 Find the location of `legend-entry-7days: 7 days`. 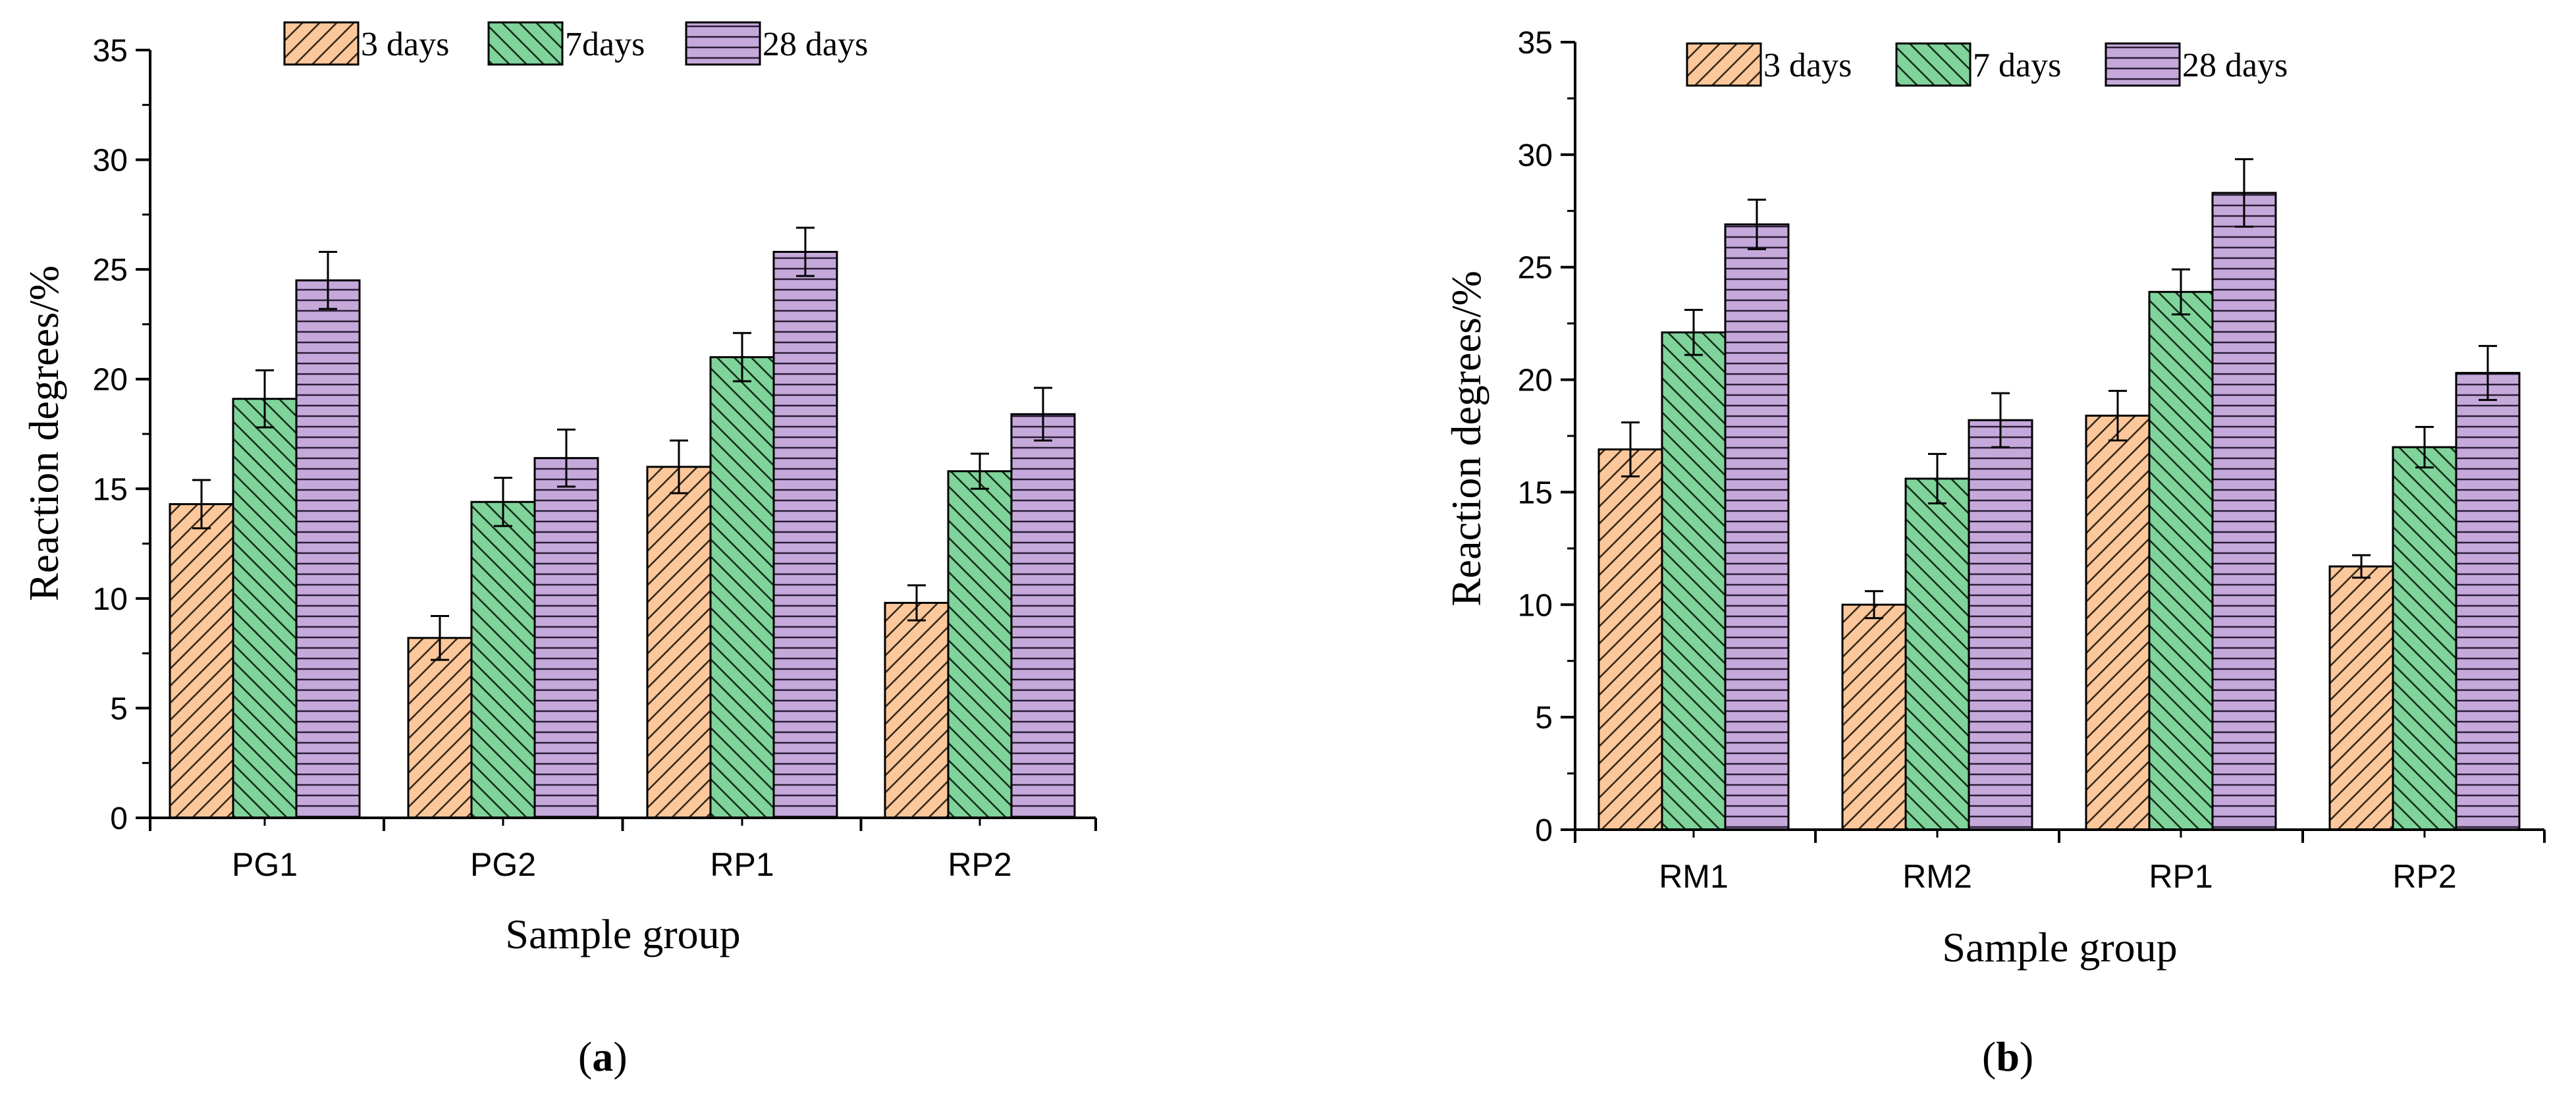

legend-entry-7days: 7 days is located at coordinates (1978, 64).